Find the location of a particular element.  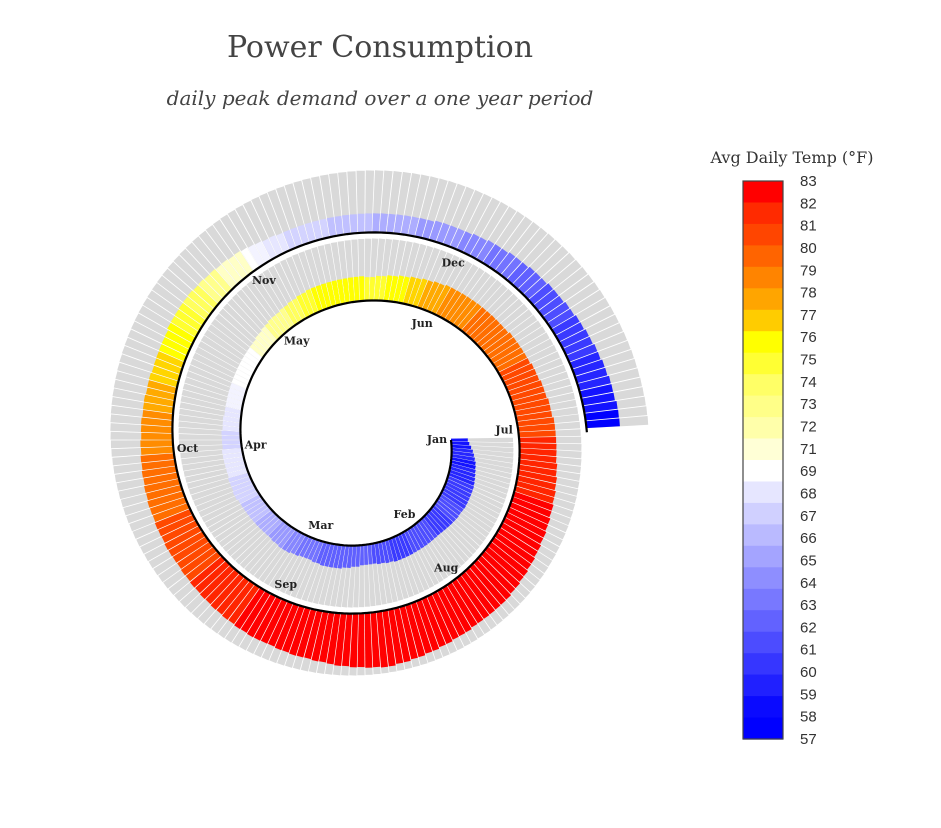

colorbar-tick-label: 72 is located at coordinates (808, 427).